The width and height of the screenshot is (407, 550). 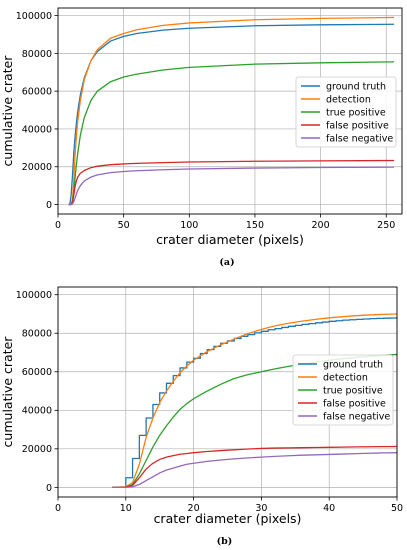 What do you see at coordinates (126, 508) in the screenshot?
I see `x-tick-label: 10` at bounding box center [126, 508].